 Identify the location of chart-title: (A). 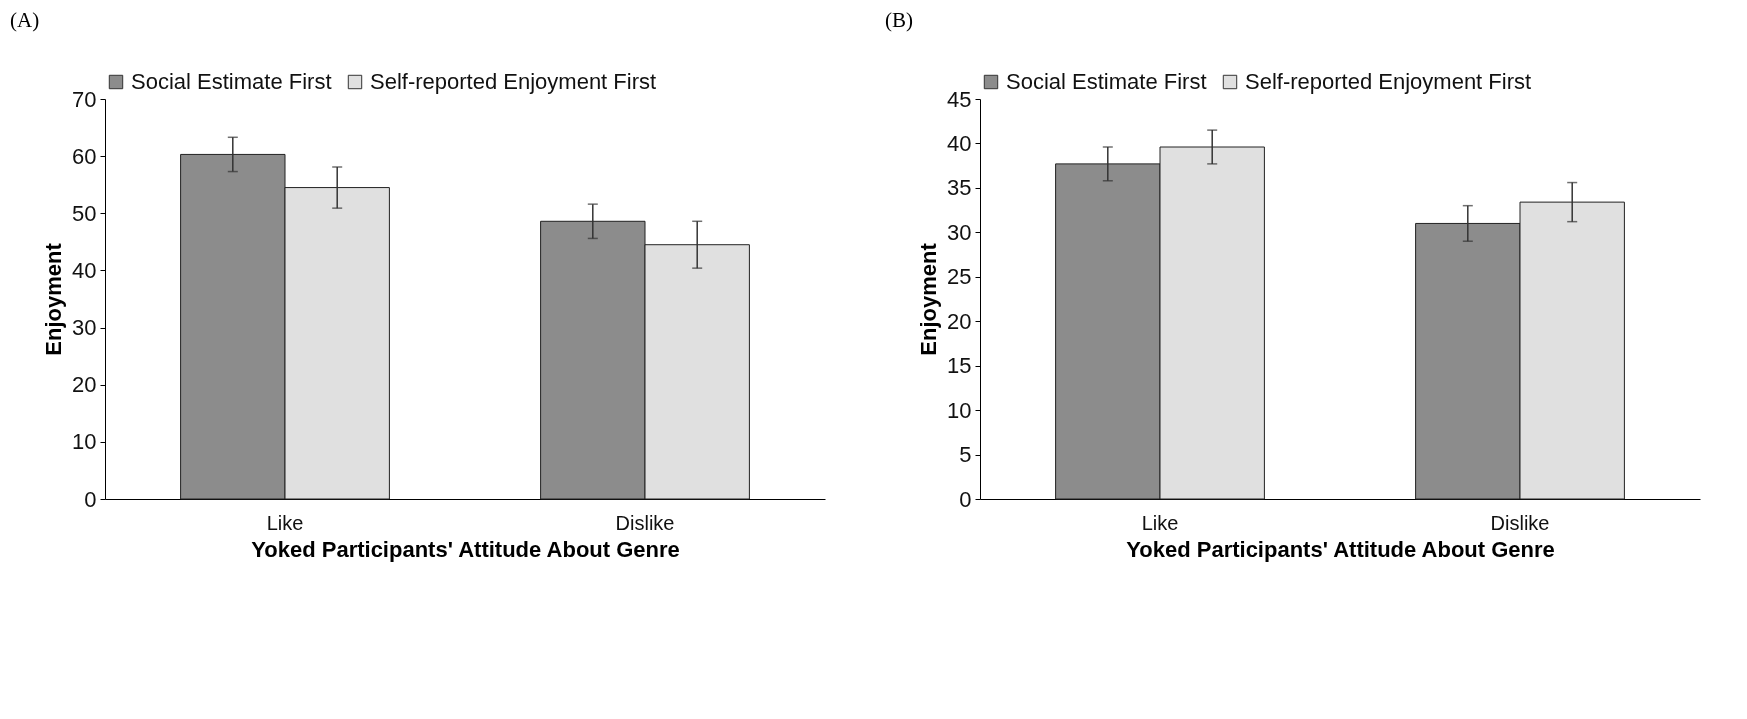
(25, 20).